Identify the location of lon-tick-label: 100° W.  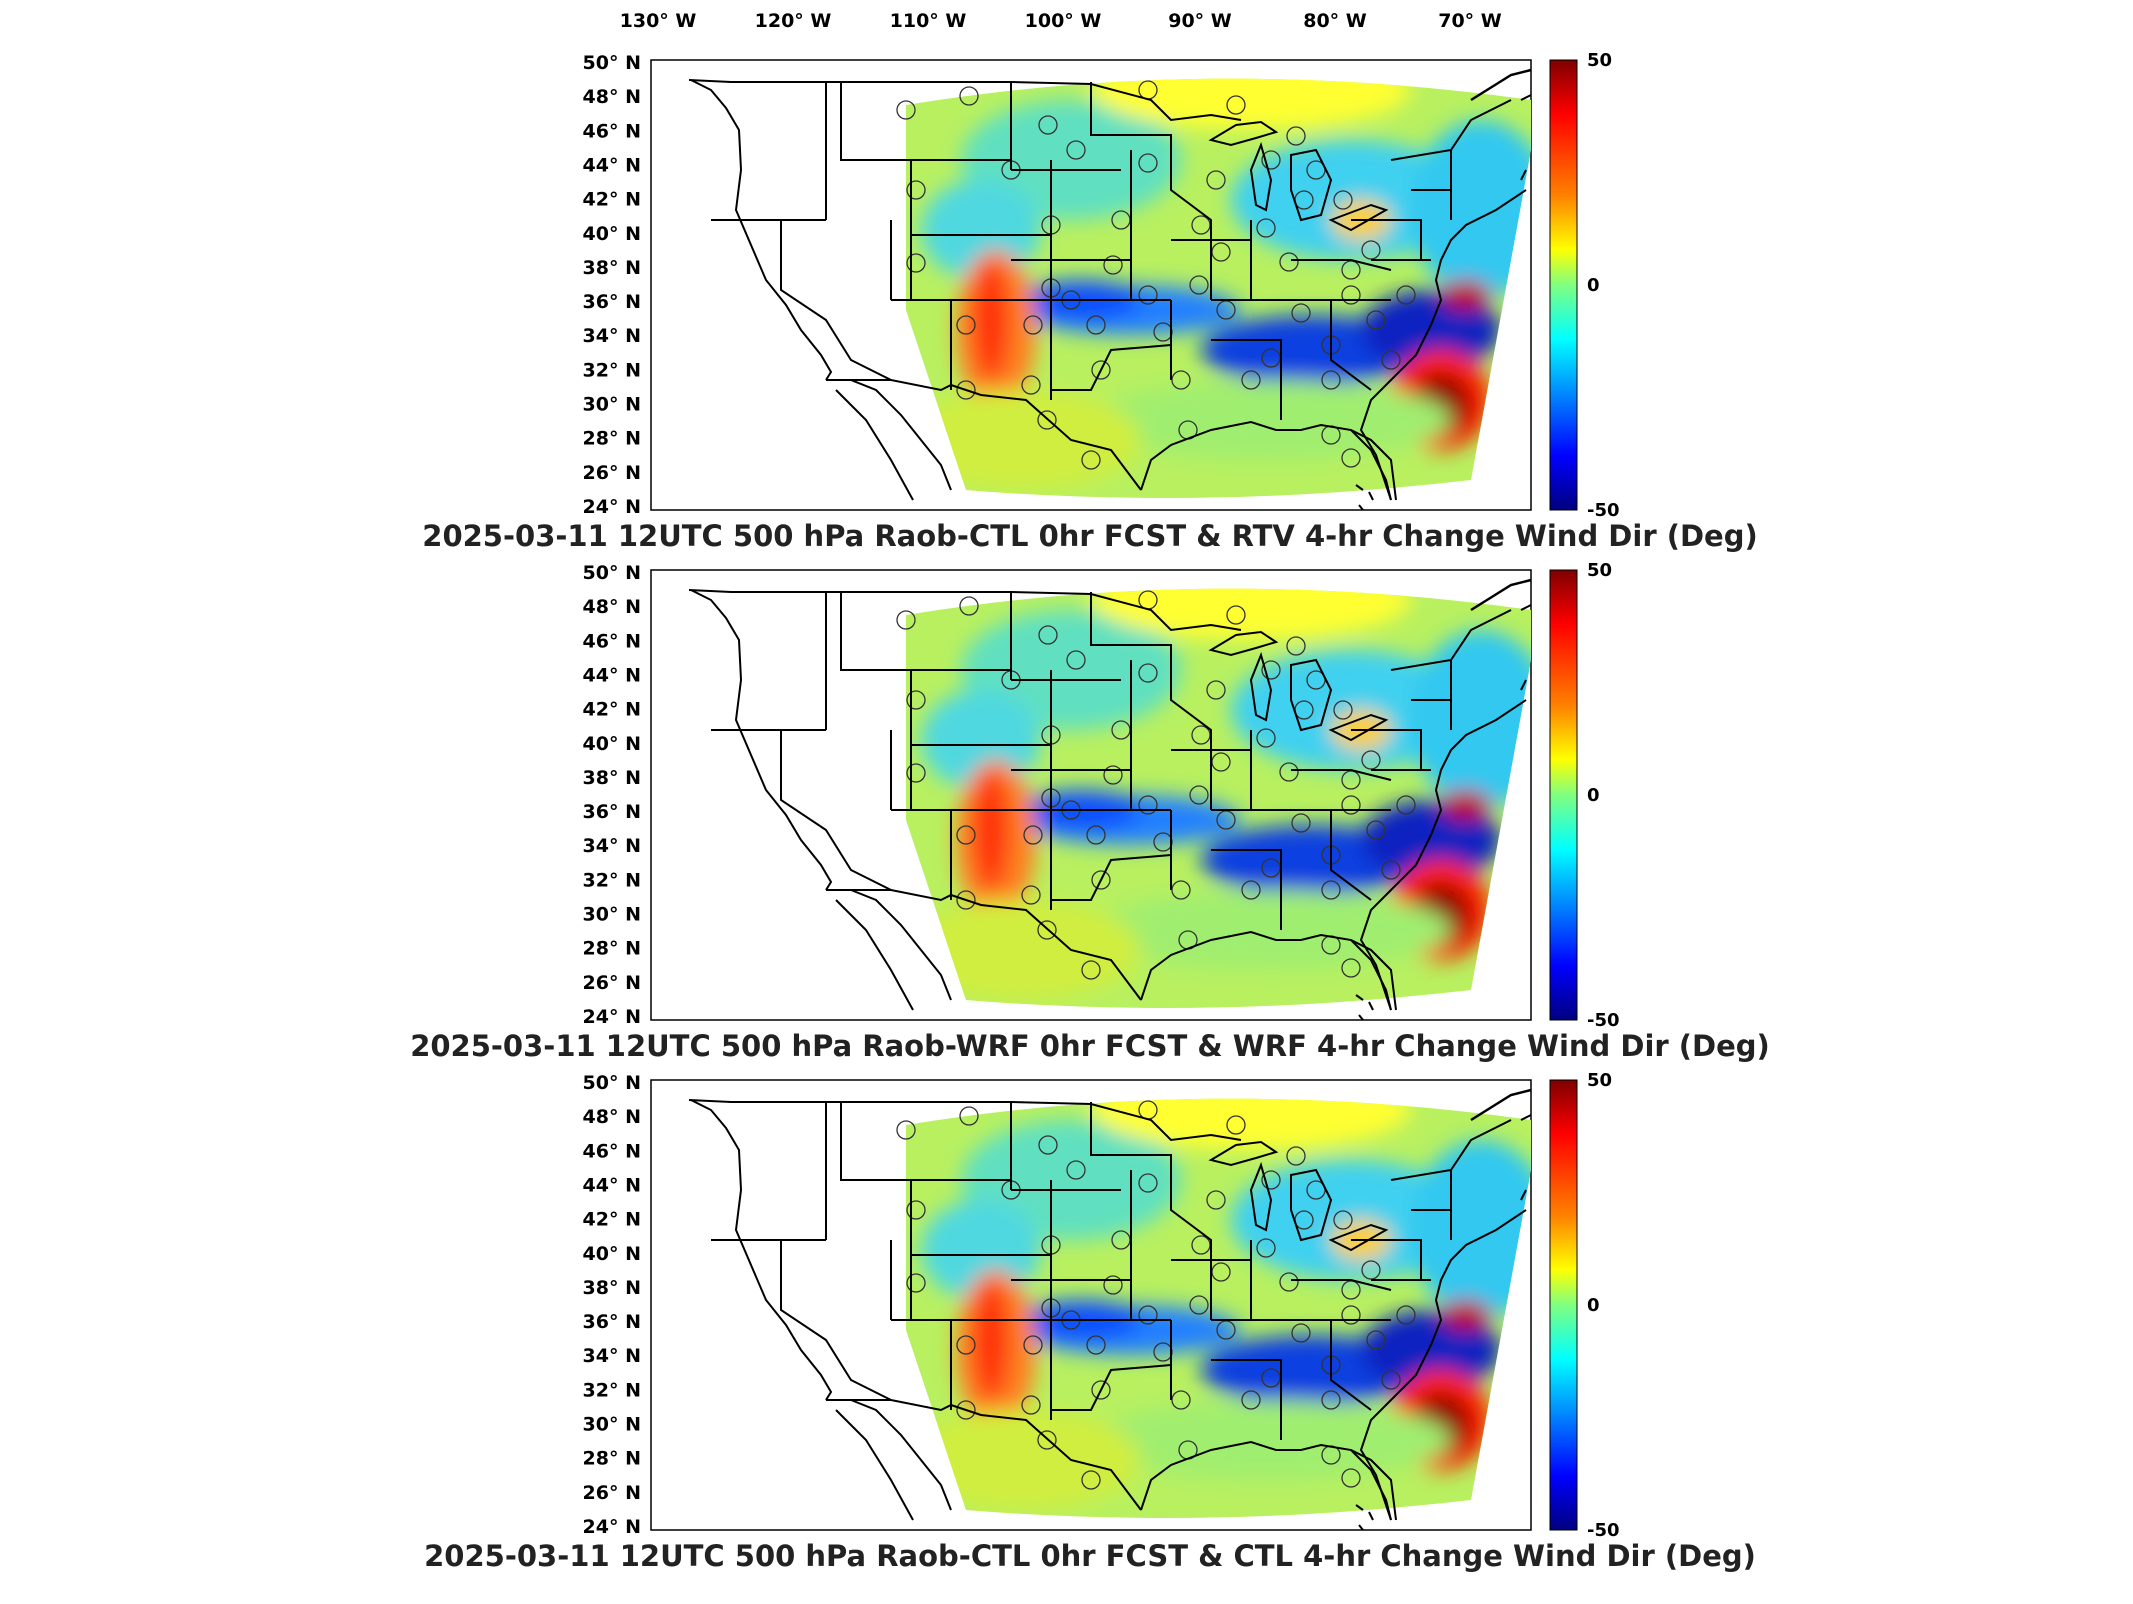
(1063, 21).